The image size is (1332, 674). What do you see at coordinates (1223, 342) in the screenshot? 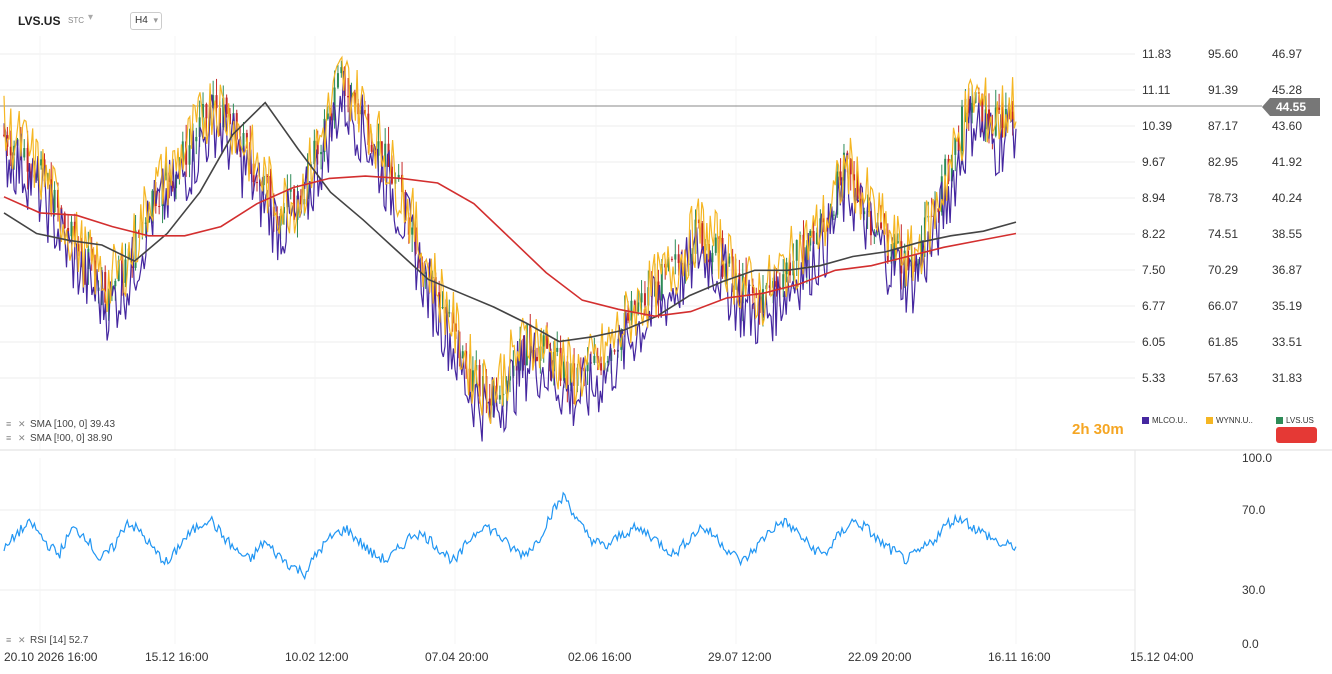
I see `wynn-tick-label: 61.85` at bounding box center [1223, 342].